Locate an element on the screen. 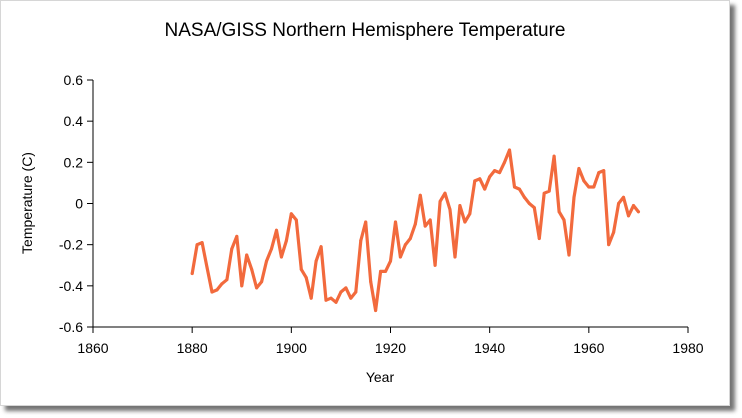 This screenshot has height=418, width=742. y-axis-label: Temperature (C) is located at coordinates (27, 203).